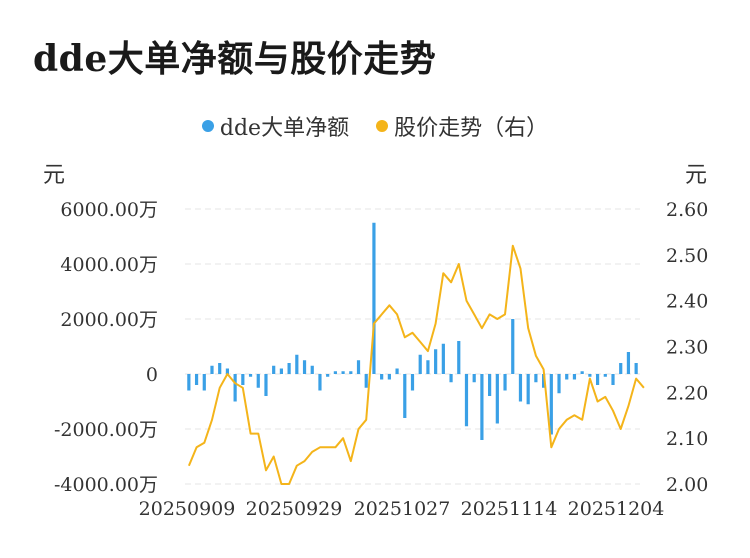  I want to click on right-tick-label: 2.60, so click(687, 210).